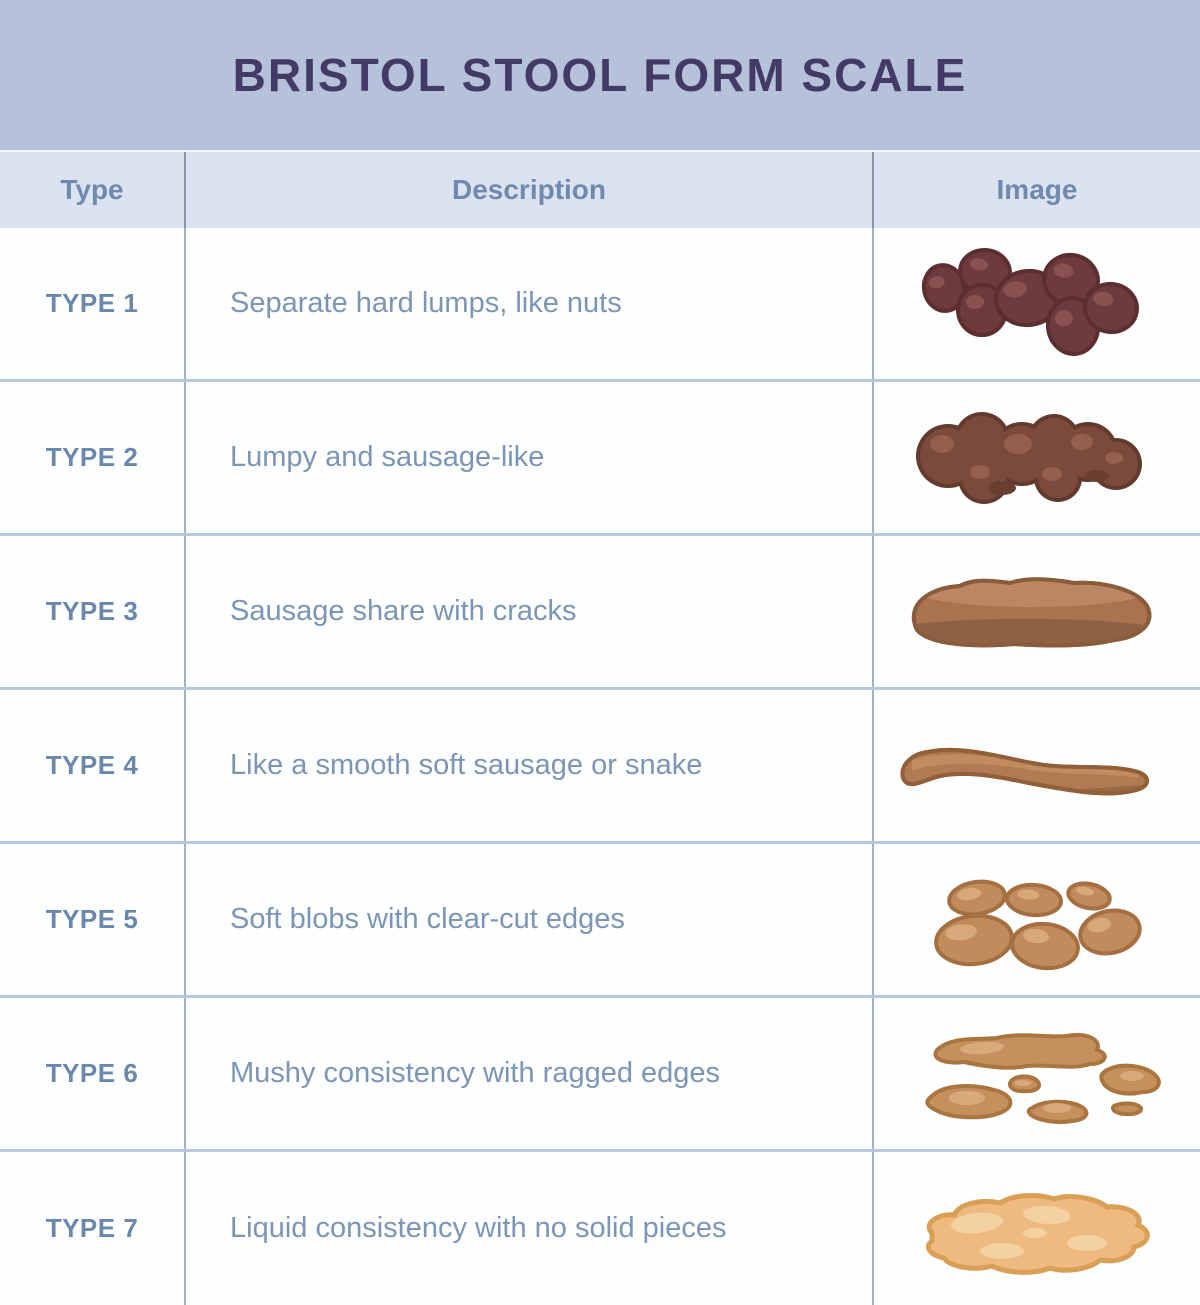 The height and width of the screenshot is (1305, 1200). I want to click on table-header-row: Type Description Image, so click(600, 190).